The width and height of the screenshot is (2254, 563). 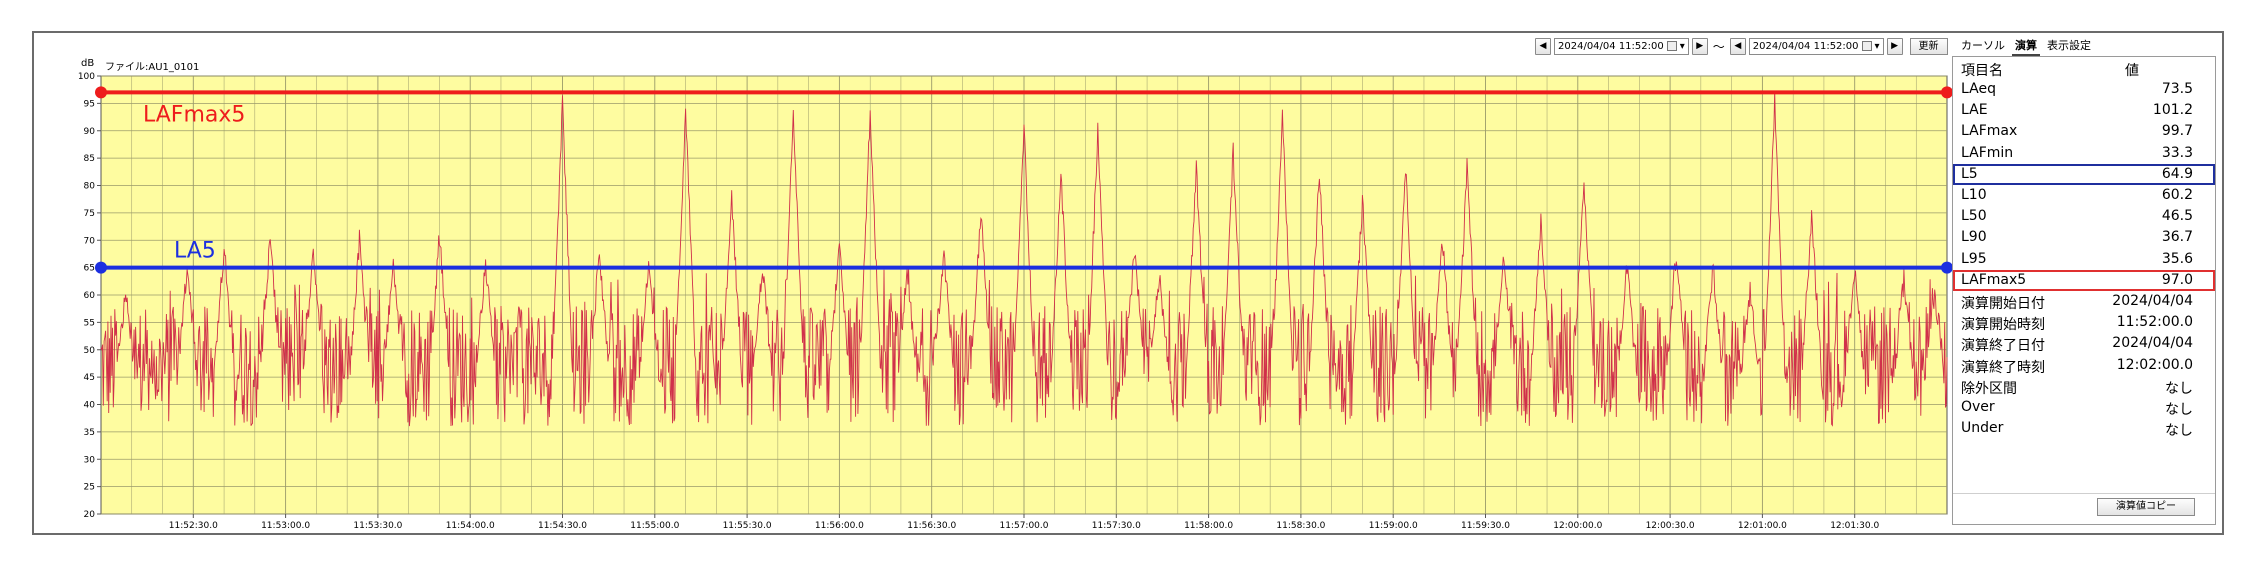 I want to click on reference-label-la5: LA5, so click(x=195, y=251).